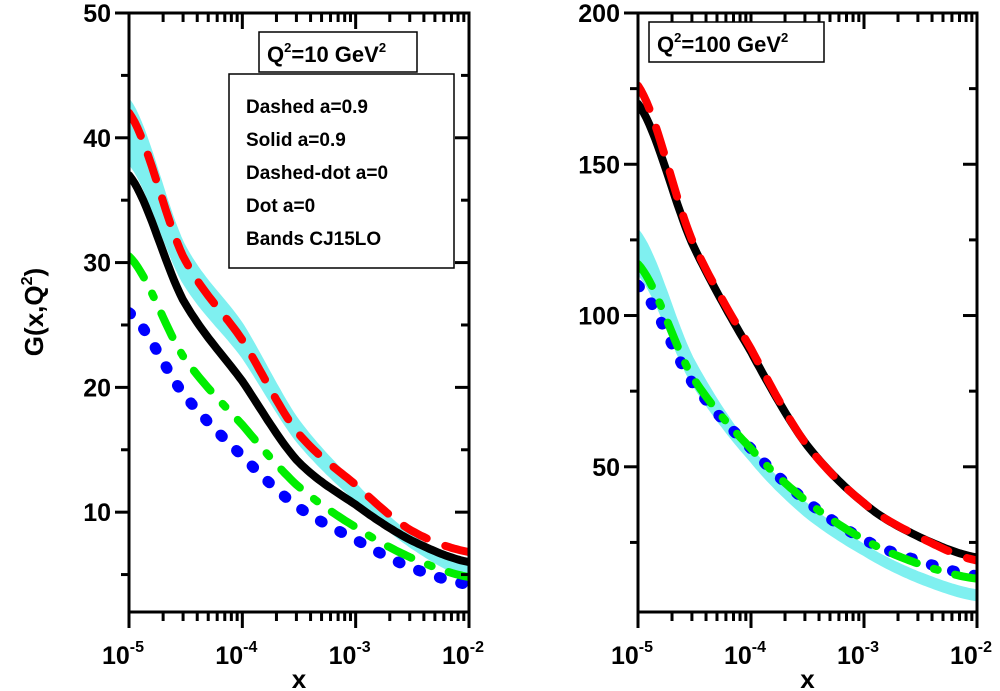 This screenshot has width=1000, height=691. Describe the element at coordinates (599, 14) in the screenshot. I see `y-tick-label: 200` at that location.